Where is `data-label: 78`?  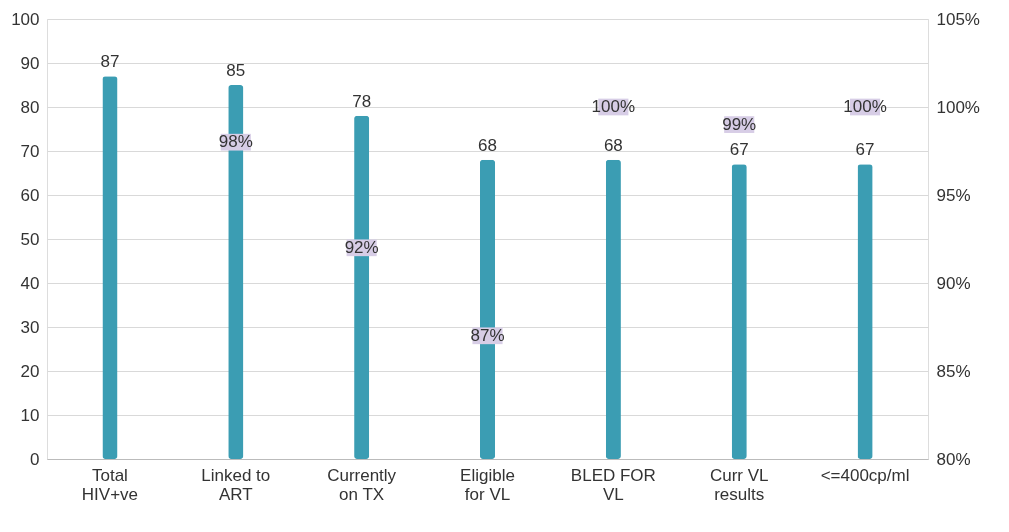
data-label: 78 is located at coordinates (362, 101).